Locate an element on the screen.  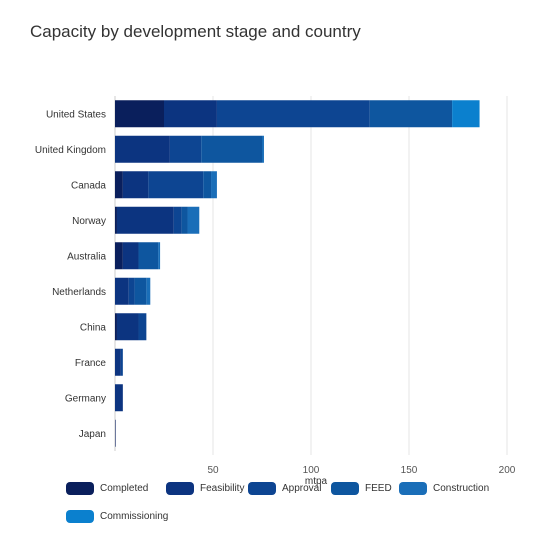
legend-label: Feasibility is located at coordinates (222, 488).